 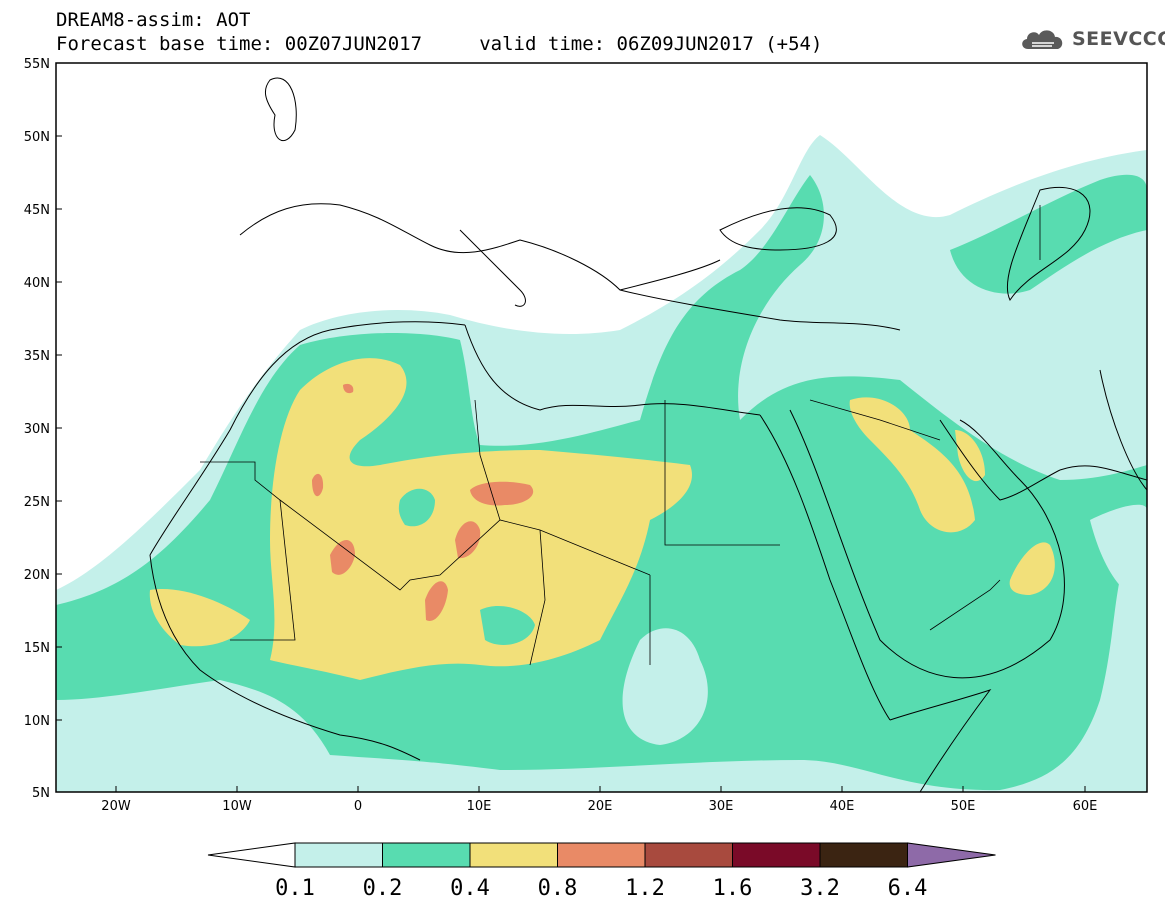 I want to click on lat-label: 25N, so click(x=37, y=502).